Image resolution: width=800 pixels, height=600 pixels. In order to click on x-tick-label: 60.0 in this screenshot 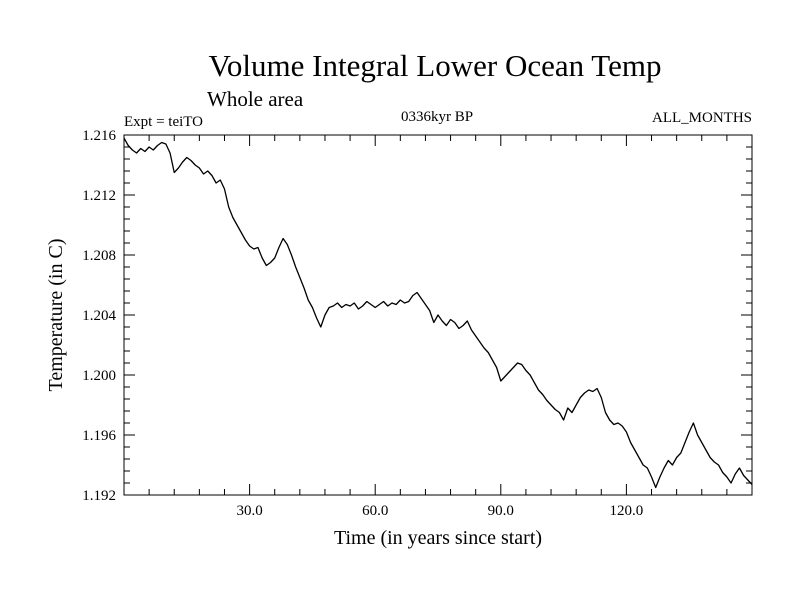, I will do `click(375, 511)`.